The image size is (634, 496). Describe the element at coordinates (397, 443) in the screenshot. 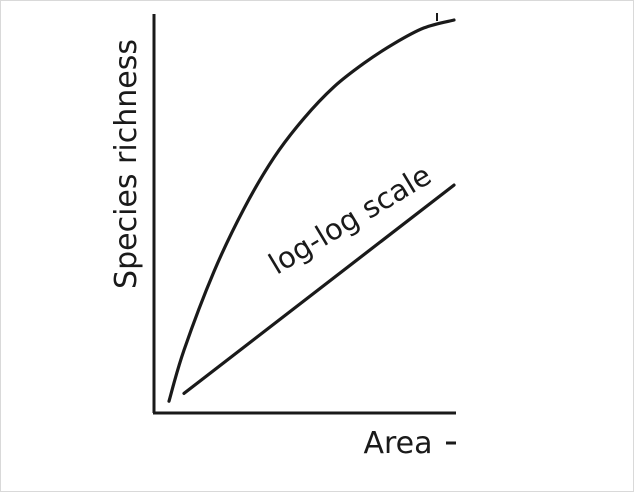

I see `x-axis-label: Area` at that location.